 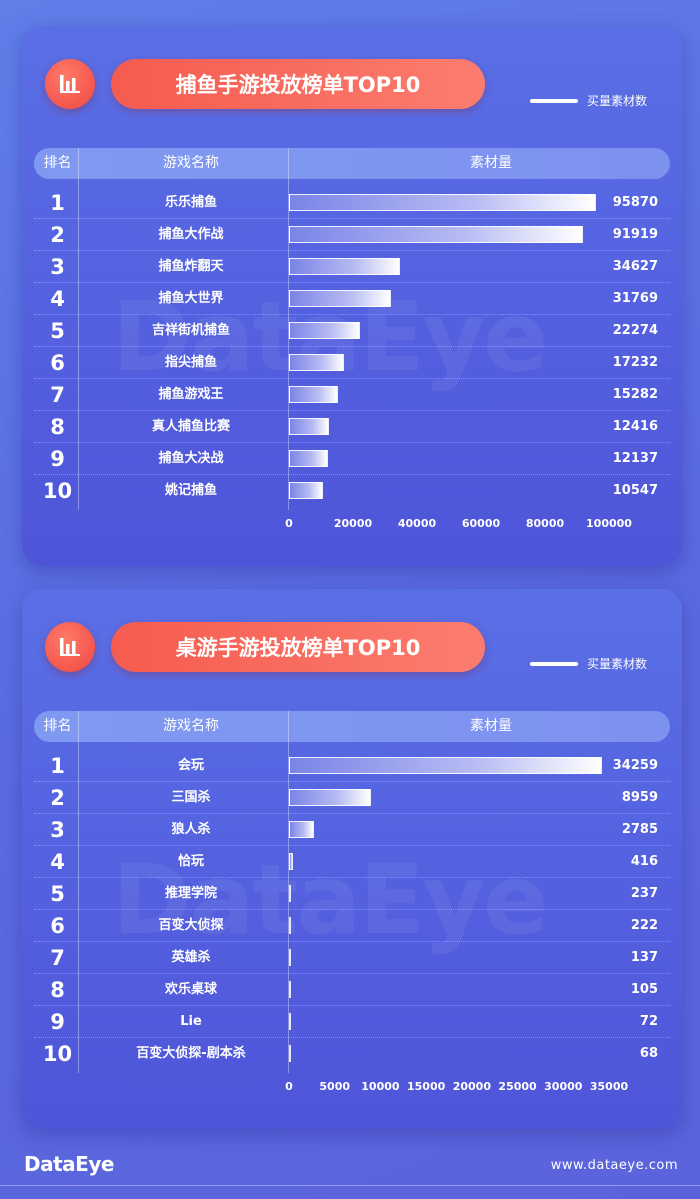 What do you see at coordinates (644, 989) in the screenshot?
I see `value-label: 105` at bounding box center [644, 989].